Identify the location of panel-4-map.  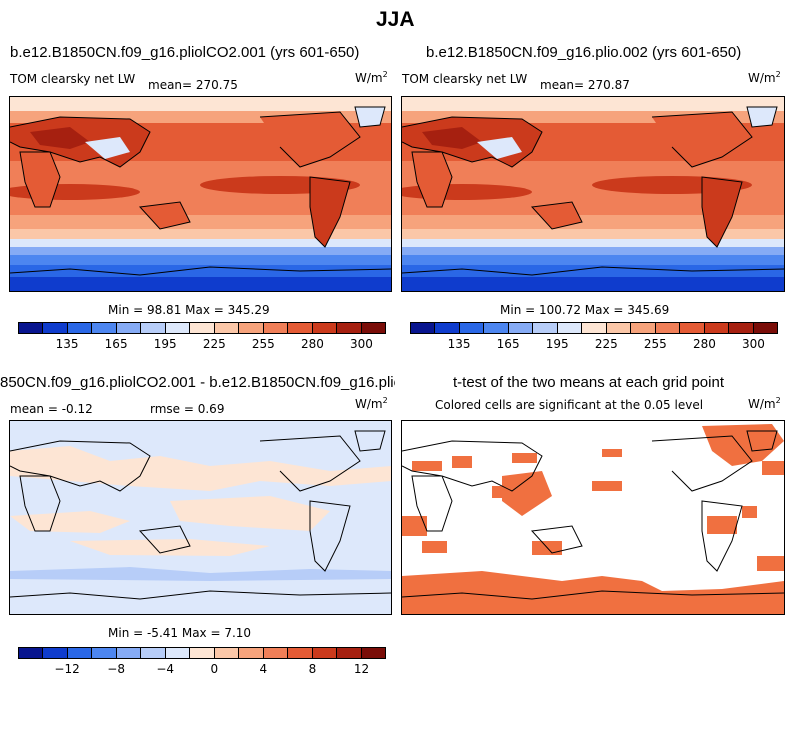
(593, 517).